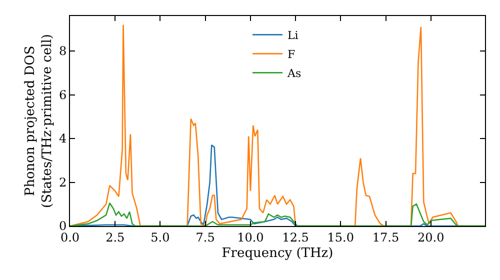  I want to click on line-series, so click(277, 214).